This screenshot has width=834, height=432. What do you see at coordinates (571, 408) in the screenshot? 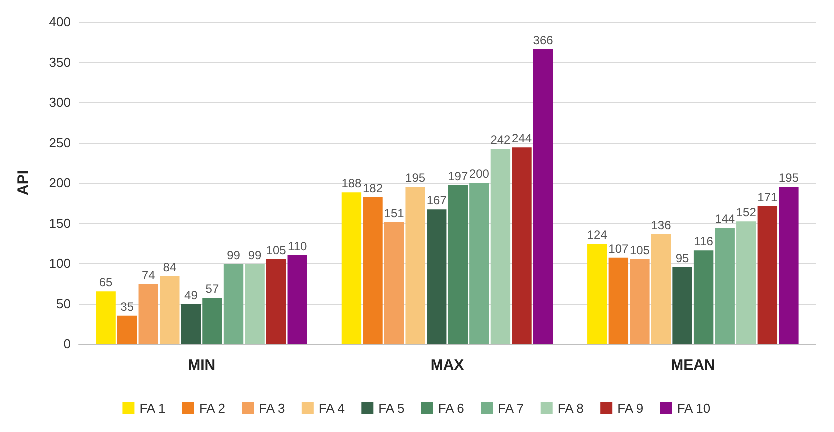
I see `legend-label: FA 8` at bounding box center [571, 408].